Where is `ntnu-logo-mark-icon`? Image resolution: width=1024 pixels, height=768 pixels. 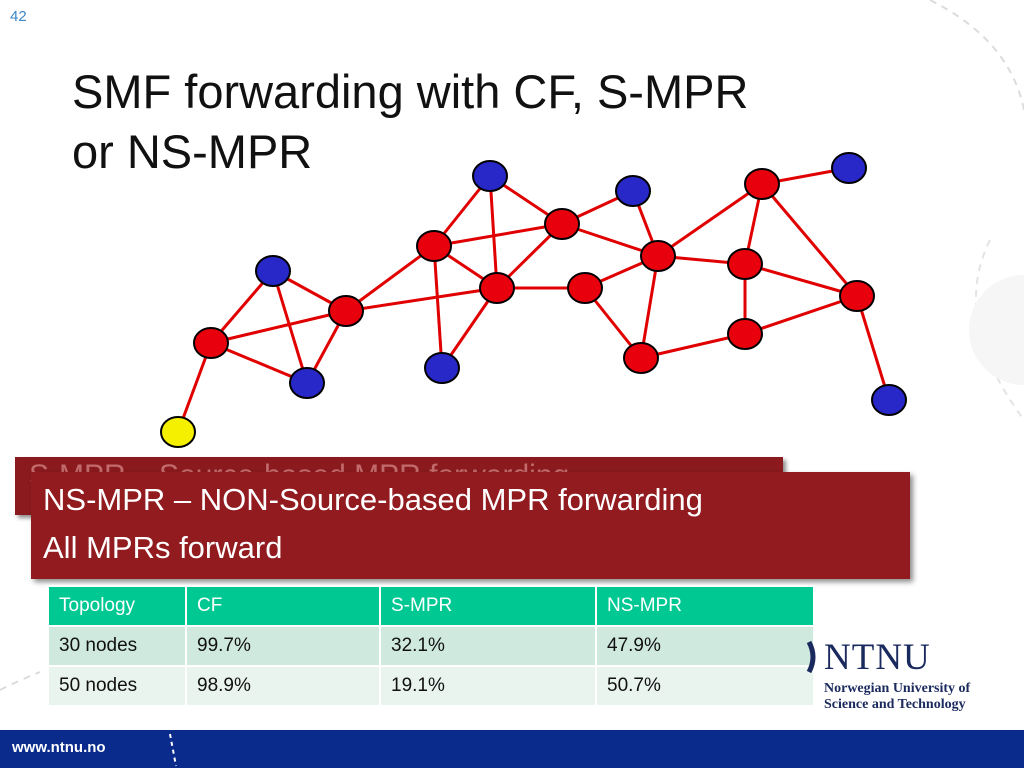 ntnu-logo-mark-icon is located at coordinates (811, 657).